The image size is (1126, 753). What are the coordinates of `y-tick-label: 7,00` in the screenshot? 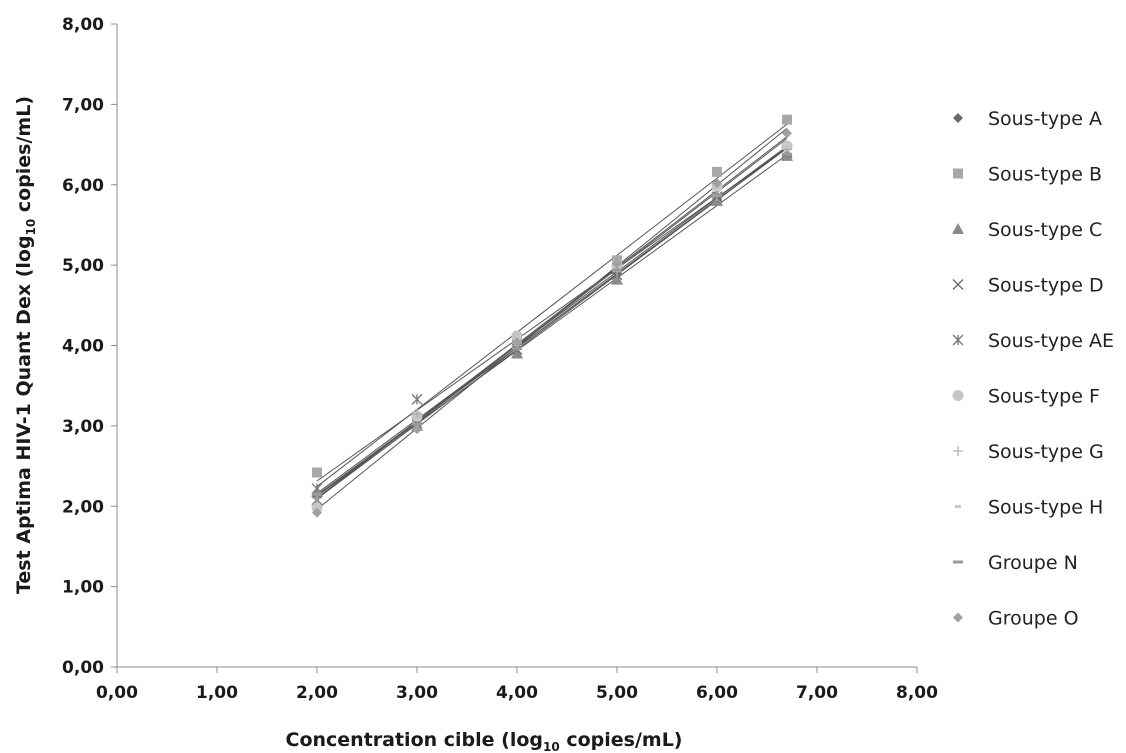 It's located at (83, 105).